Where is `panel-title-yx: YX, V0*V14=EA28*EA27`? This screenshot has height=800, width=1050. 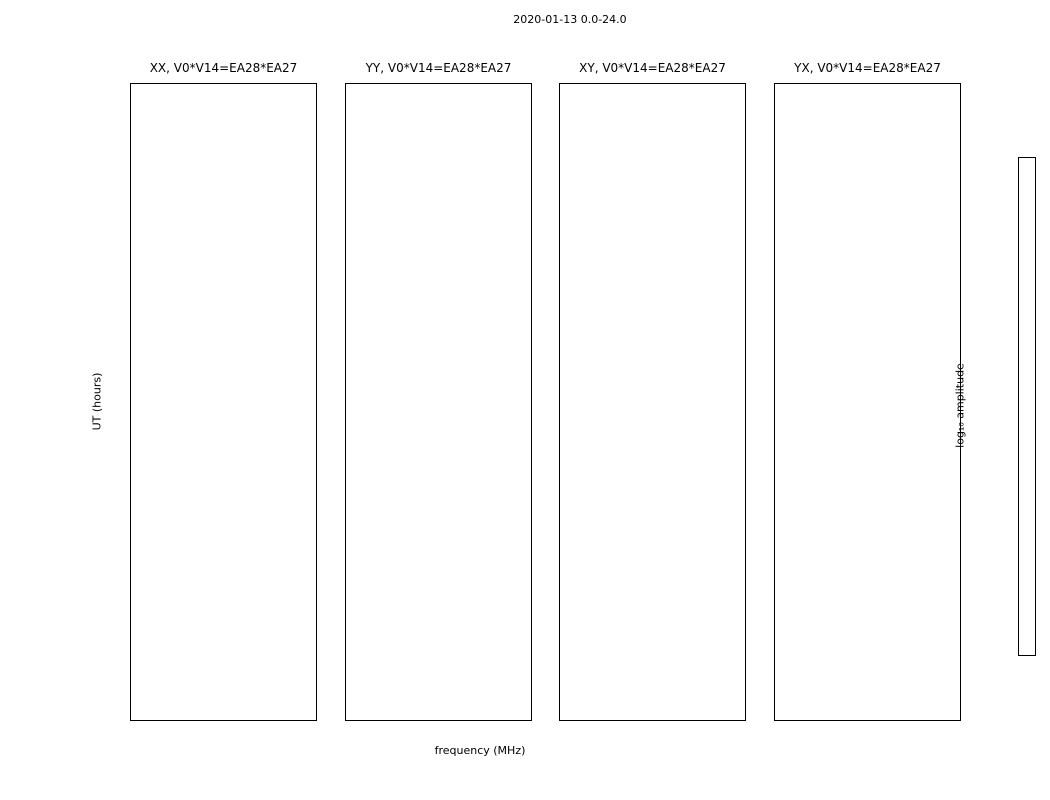 panel-title-yx: YX, V0*V14=EA28*EA27 is located at coordinates (867, 68).